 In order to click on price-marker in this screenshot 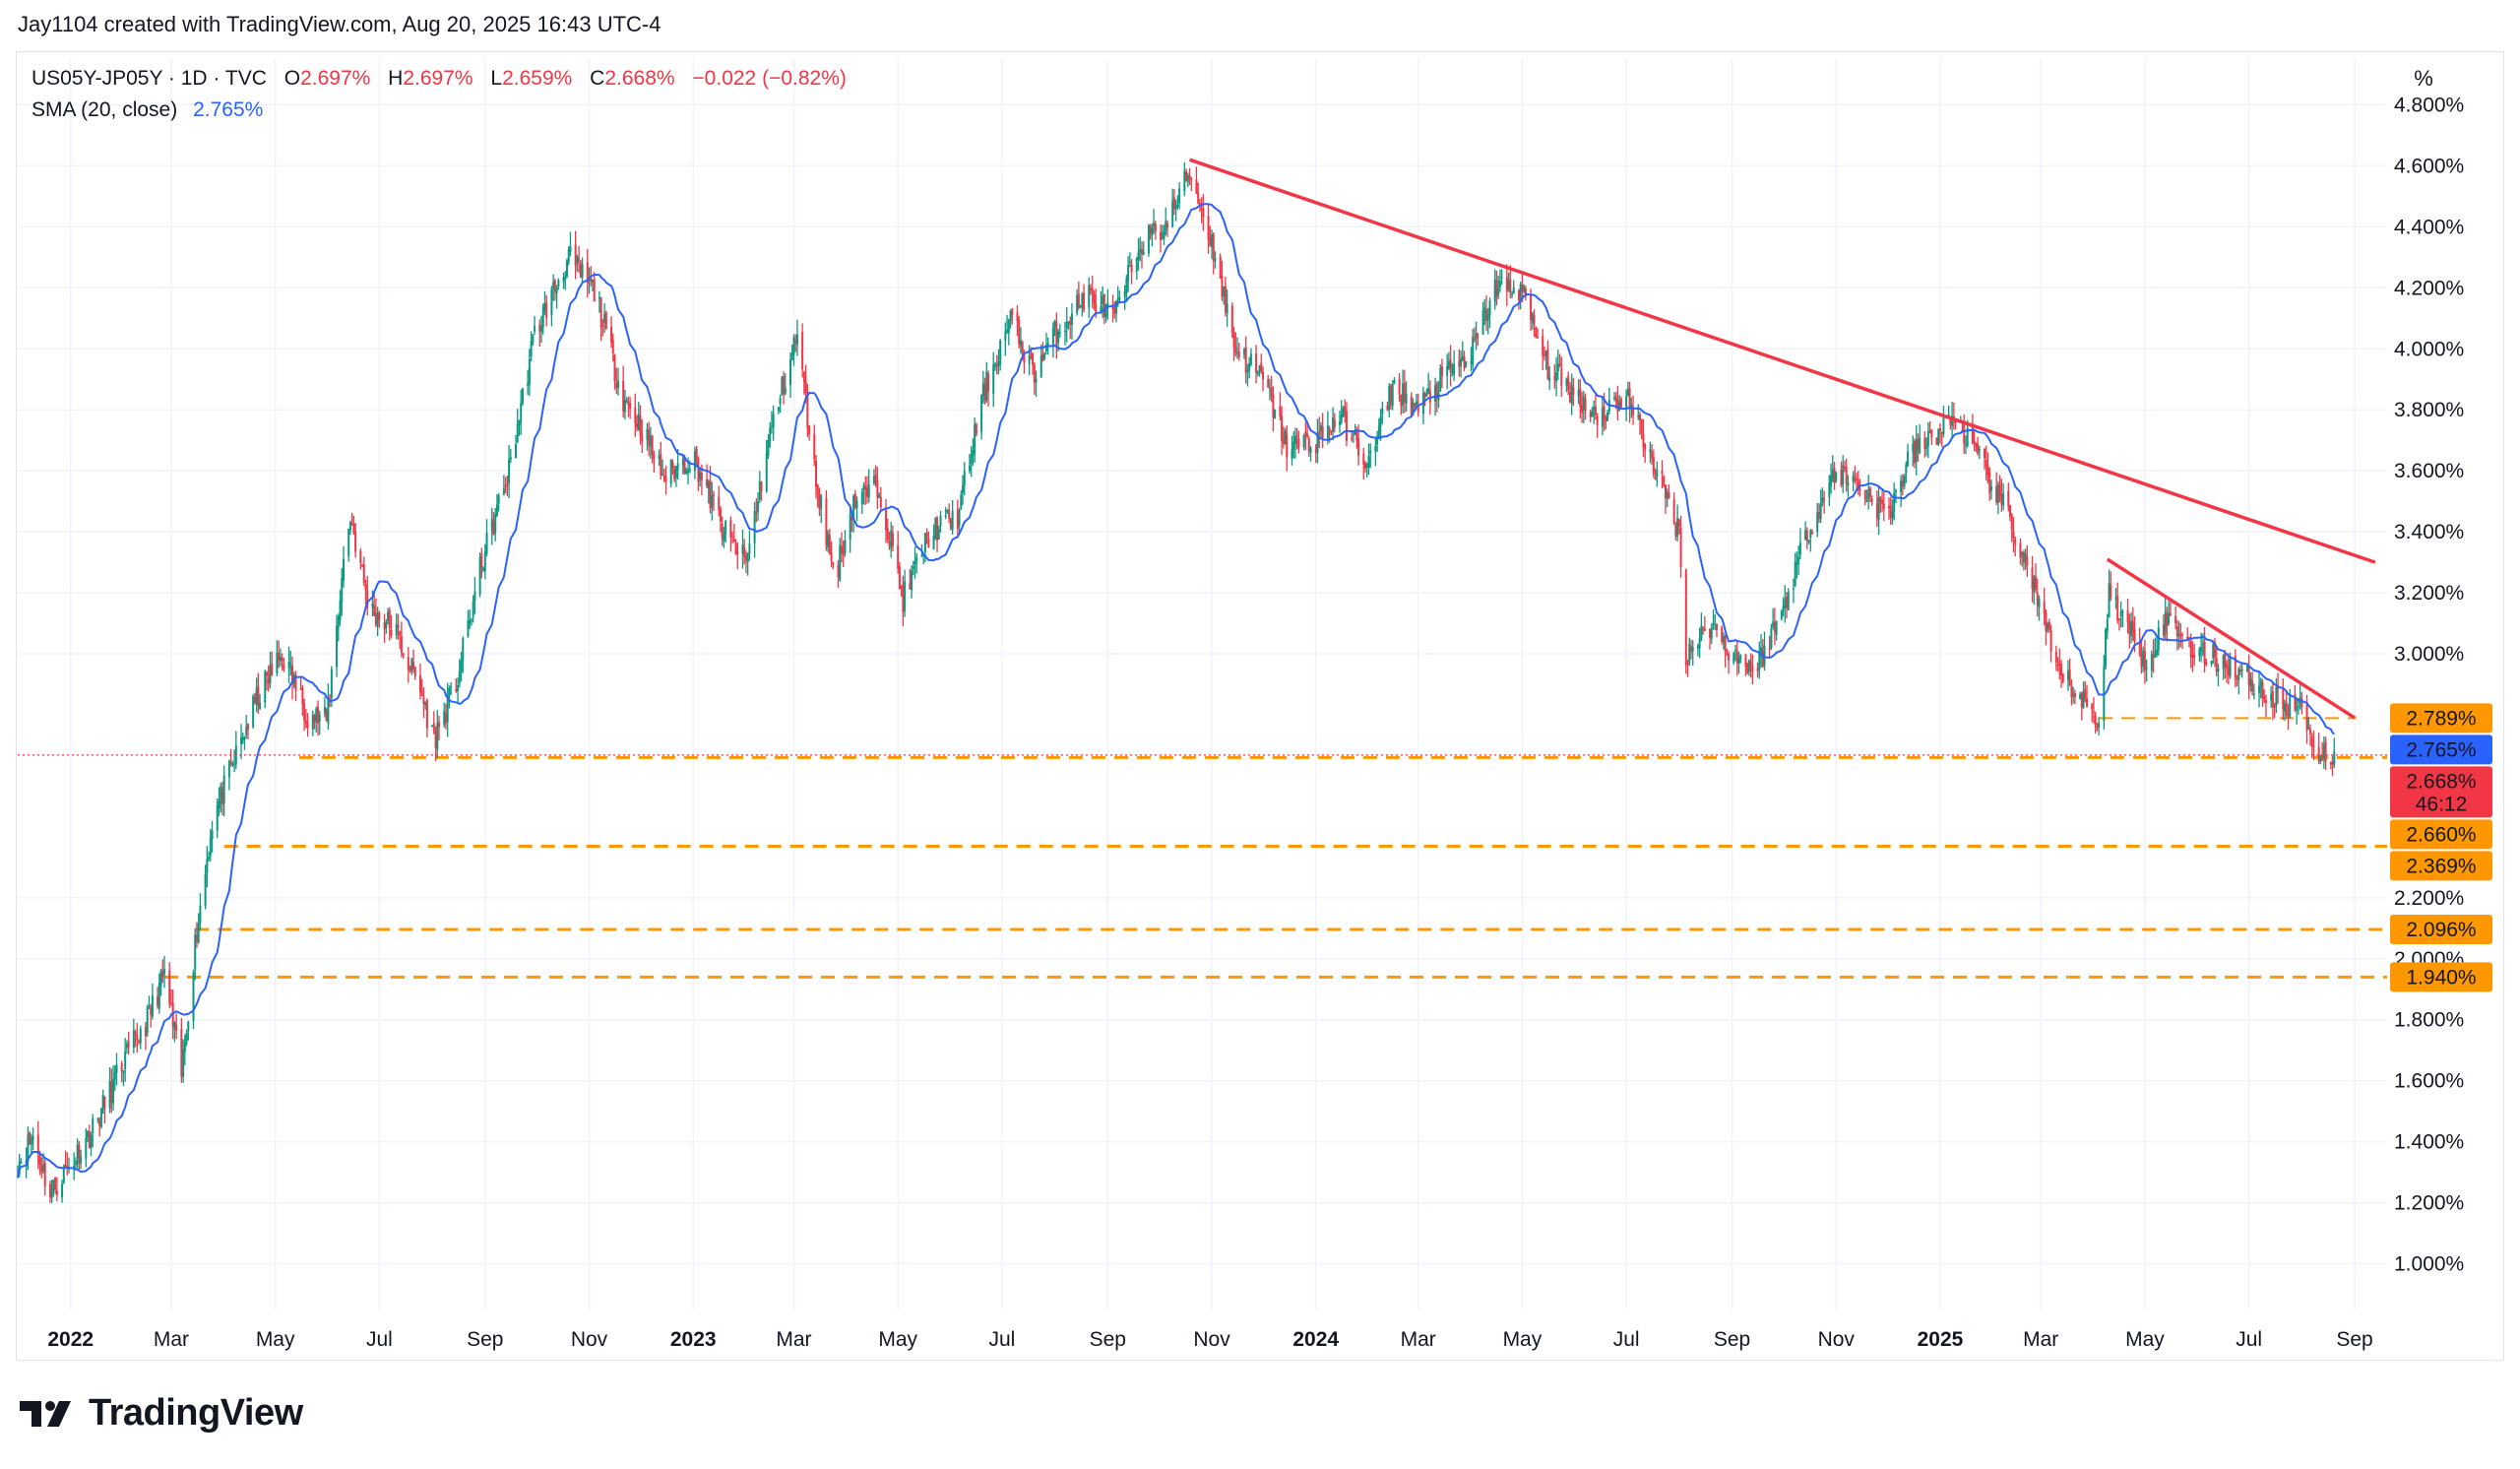, I will do `click(2441, 866)`.